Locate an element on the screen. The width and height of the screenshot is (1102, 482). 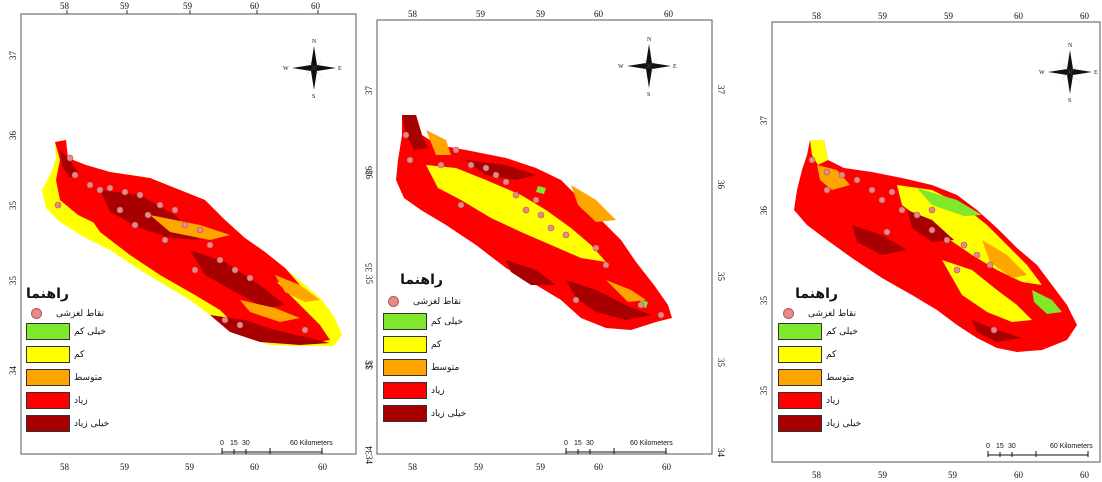
map-2-left-tick: 34 is located at coordinates (369, 451).